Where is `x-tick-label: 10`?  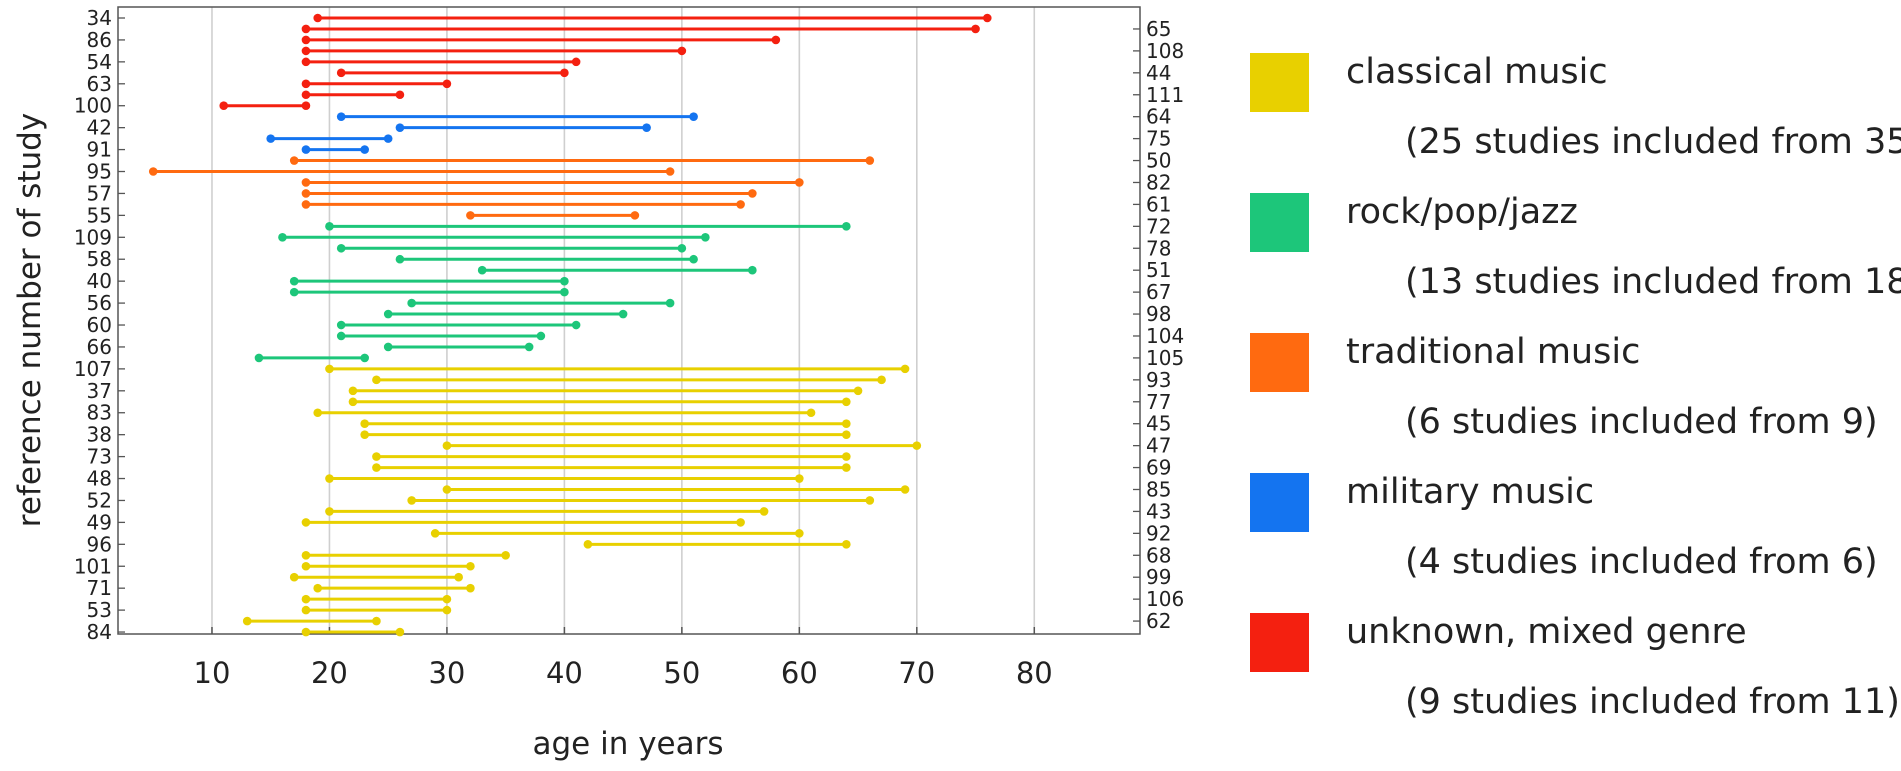 x-tick-label: 10 is located at coordinates (212, 673).